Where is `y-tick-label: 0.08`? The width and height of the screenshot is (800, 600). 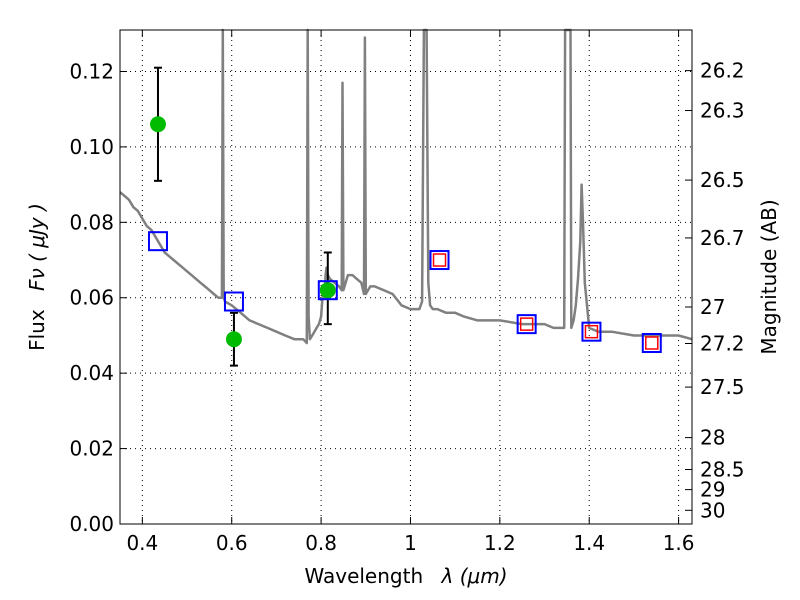
y-tick-label: 0.08 is located at coordinates (91, 222).